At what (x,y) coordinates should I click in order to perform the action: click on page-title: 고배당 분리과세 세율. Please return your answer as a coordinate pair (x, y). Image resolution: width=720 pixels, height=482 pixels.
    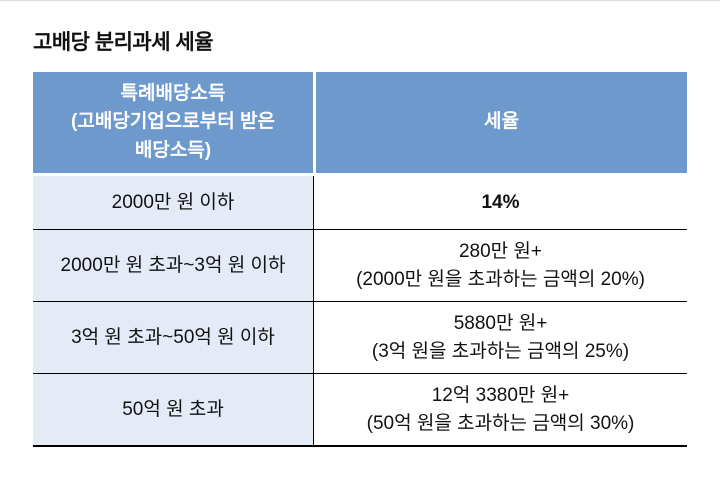
    Looking at the image, I should click on (123, 42).